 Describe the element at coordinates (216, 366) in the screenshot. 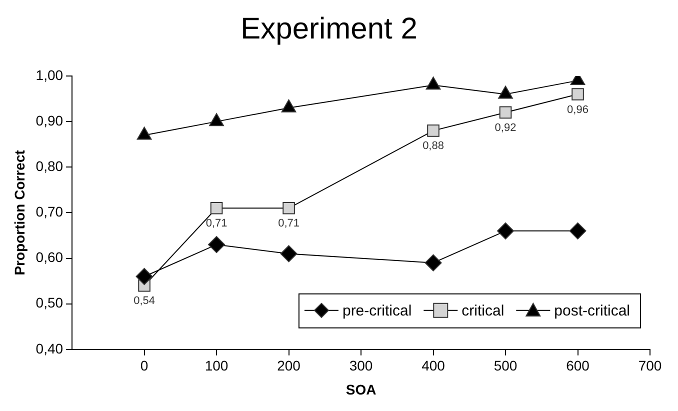

I see `x-tick-label: 100` at that location.